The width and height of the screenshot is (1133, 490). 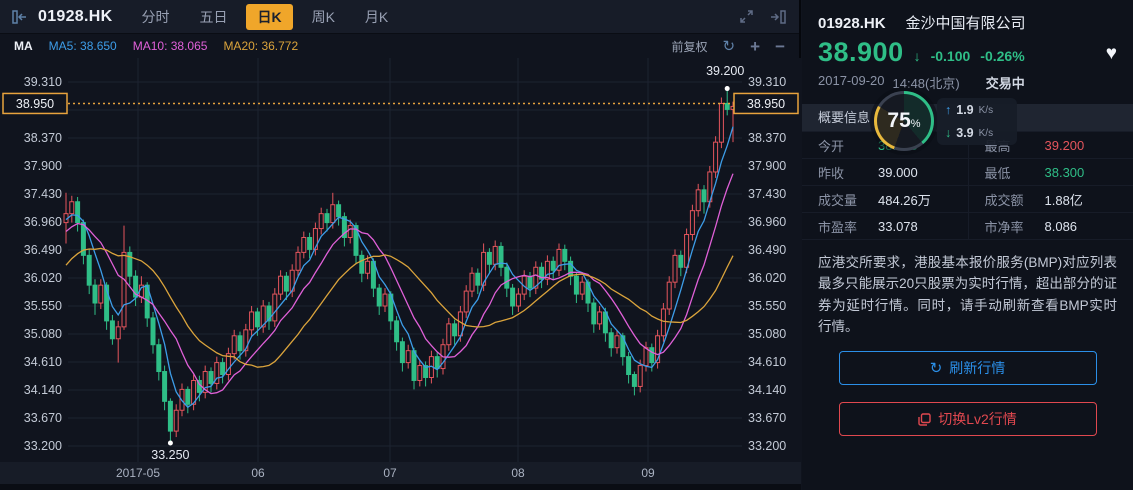 What do you see at coordinates (376, 16) in the screenshot?
I see `tab-monthly: 月K` at bounding box center [376, 16].